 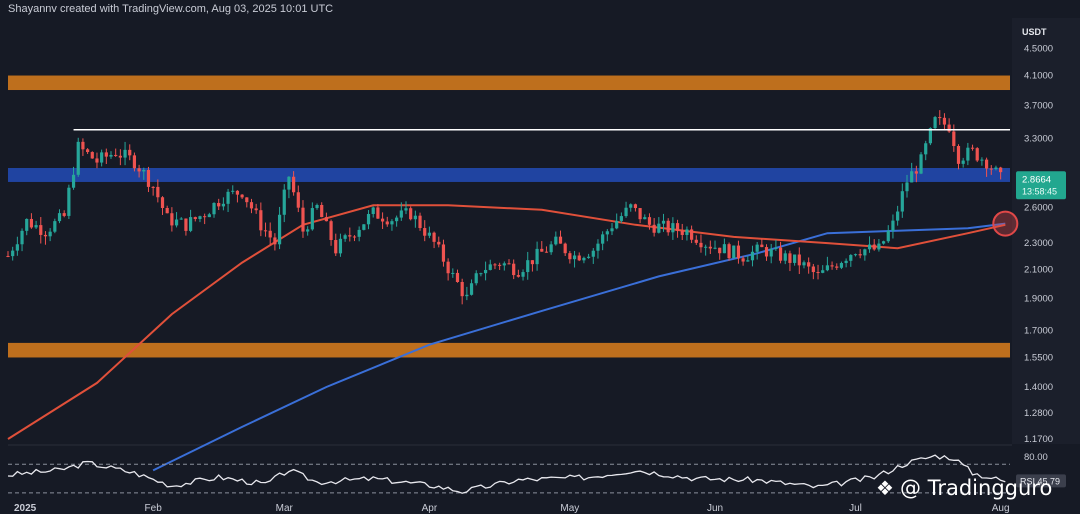 What do you see at coordinates (1038, 439) in the screenshot?
I see `price-tick-label: 1.1700` at bounding box center [1038, 439].